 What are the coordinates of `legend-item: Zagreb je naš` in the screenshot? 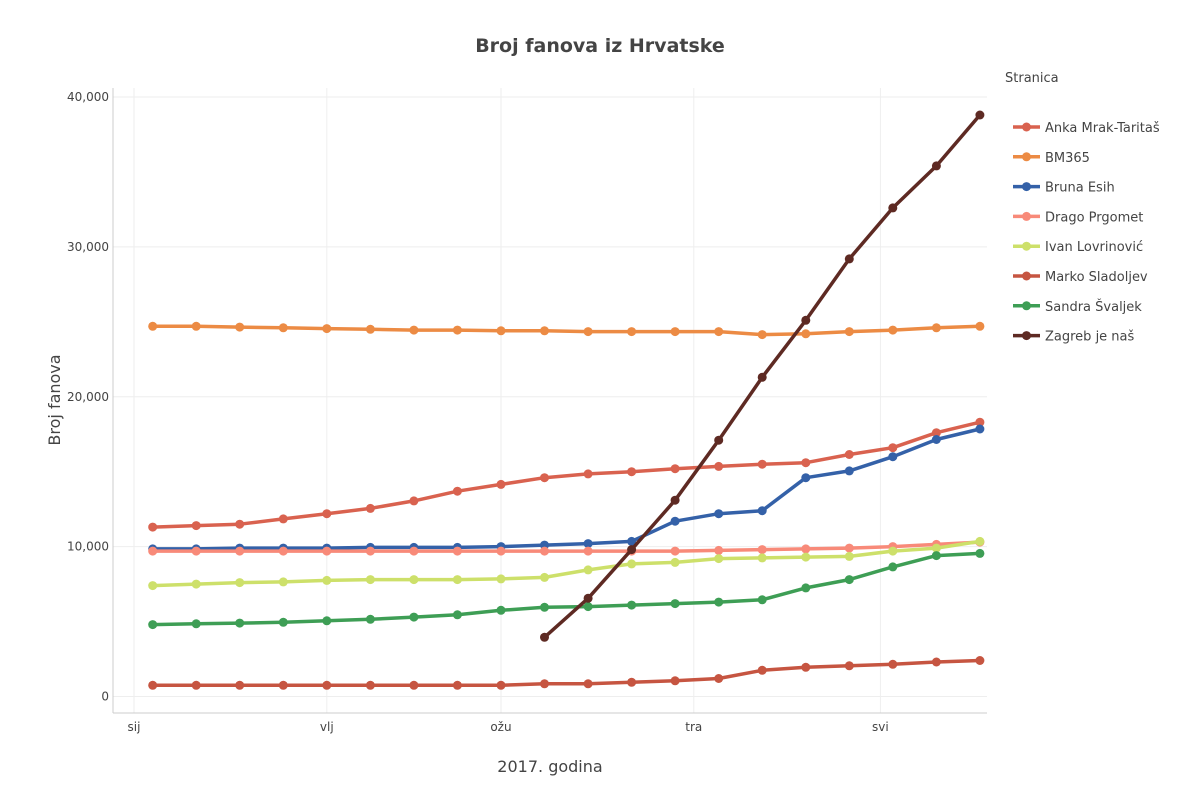 It's located at (1074, 337).